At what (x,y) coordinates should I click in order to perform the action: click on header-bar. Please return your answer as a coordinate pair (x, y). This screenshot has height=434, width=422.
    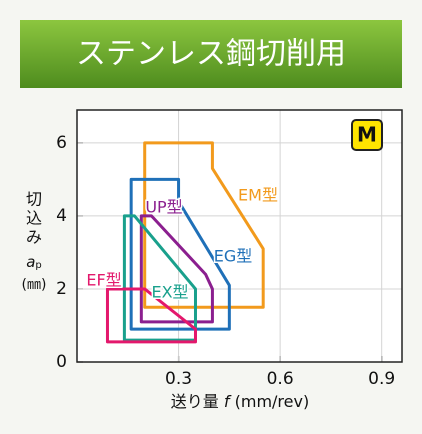
    Looking at the image, I should click on (211, 54).